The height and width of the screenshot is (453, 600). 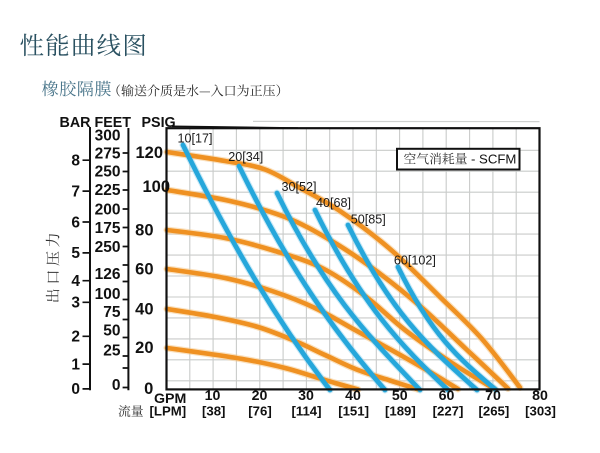 I want to click on svg-text: [189], so click(x=400, y=411).